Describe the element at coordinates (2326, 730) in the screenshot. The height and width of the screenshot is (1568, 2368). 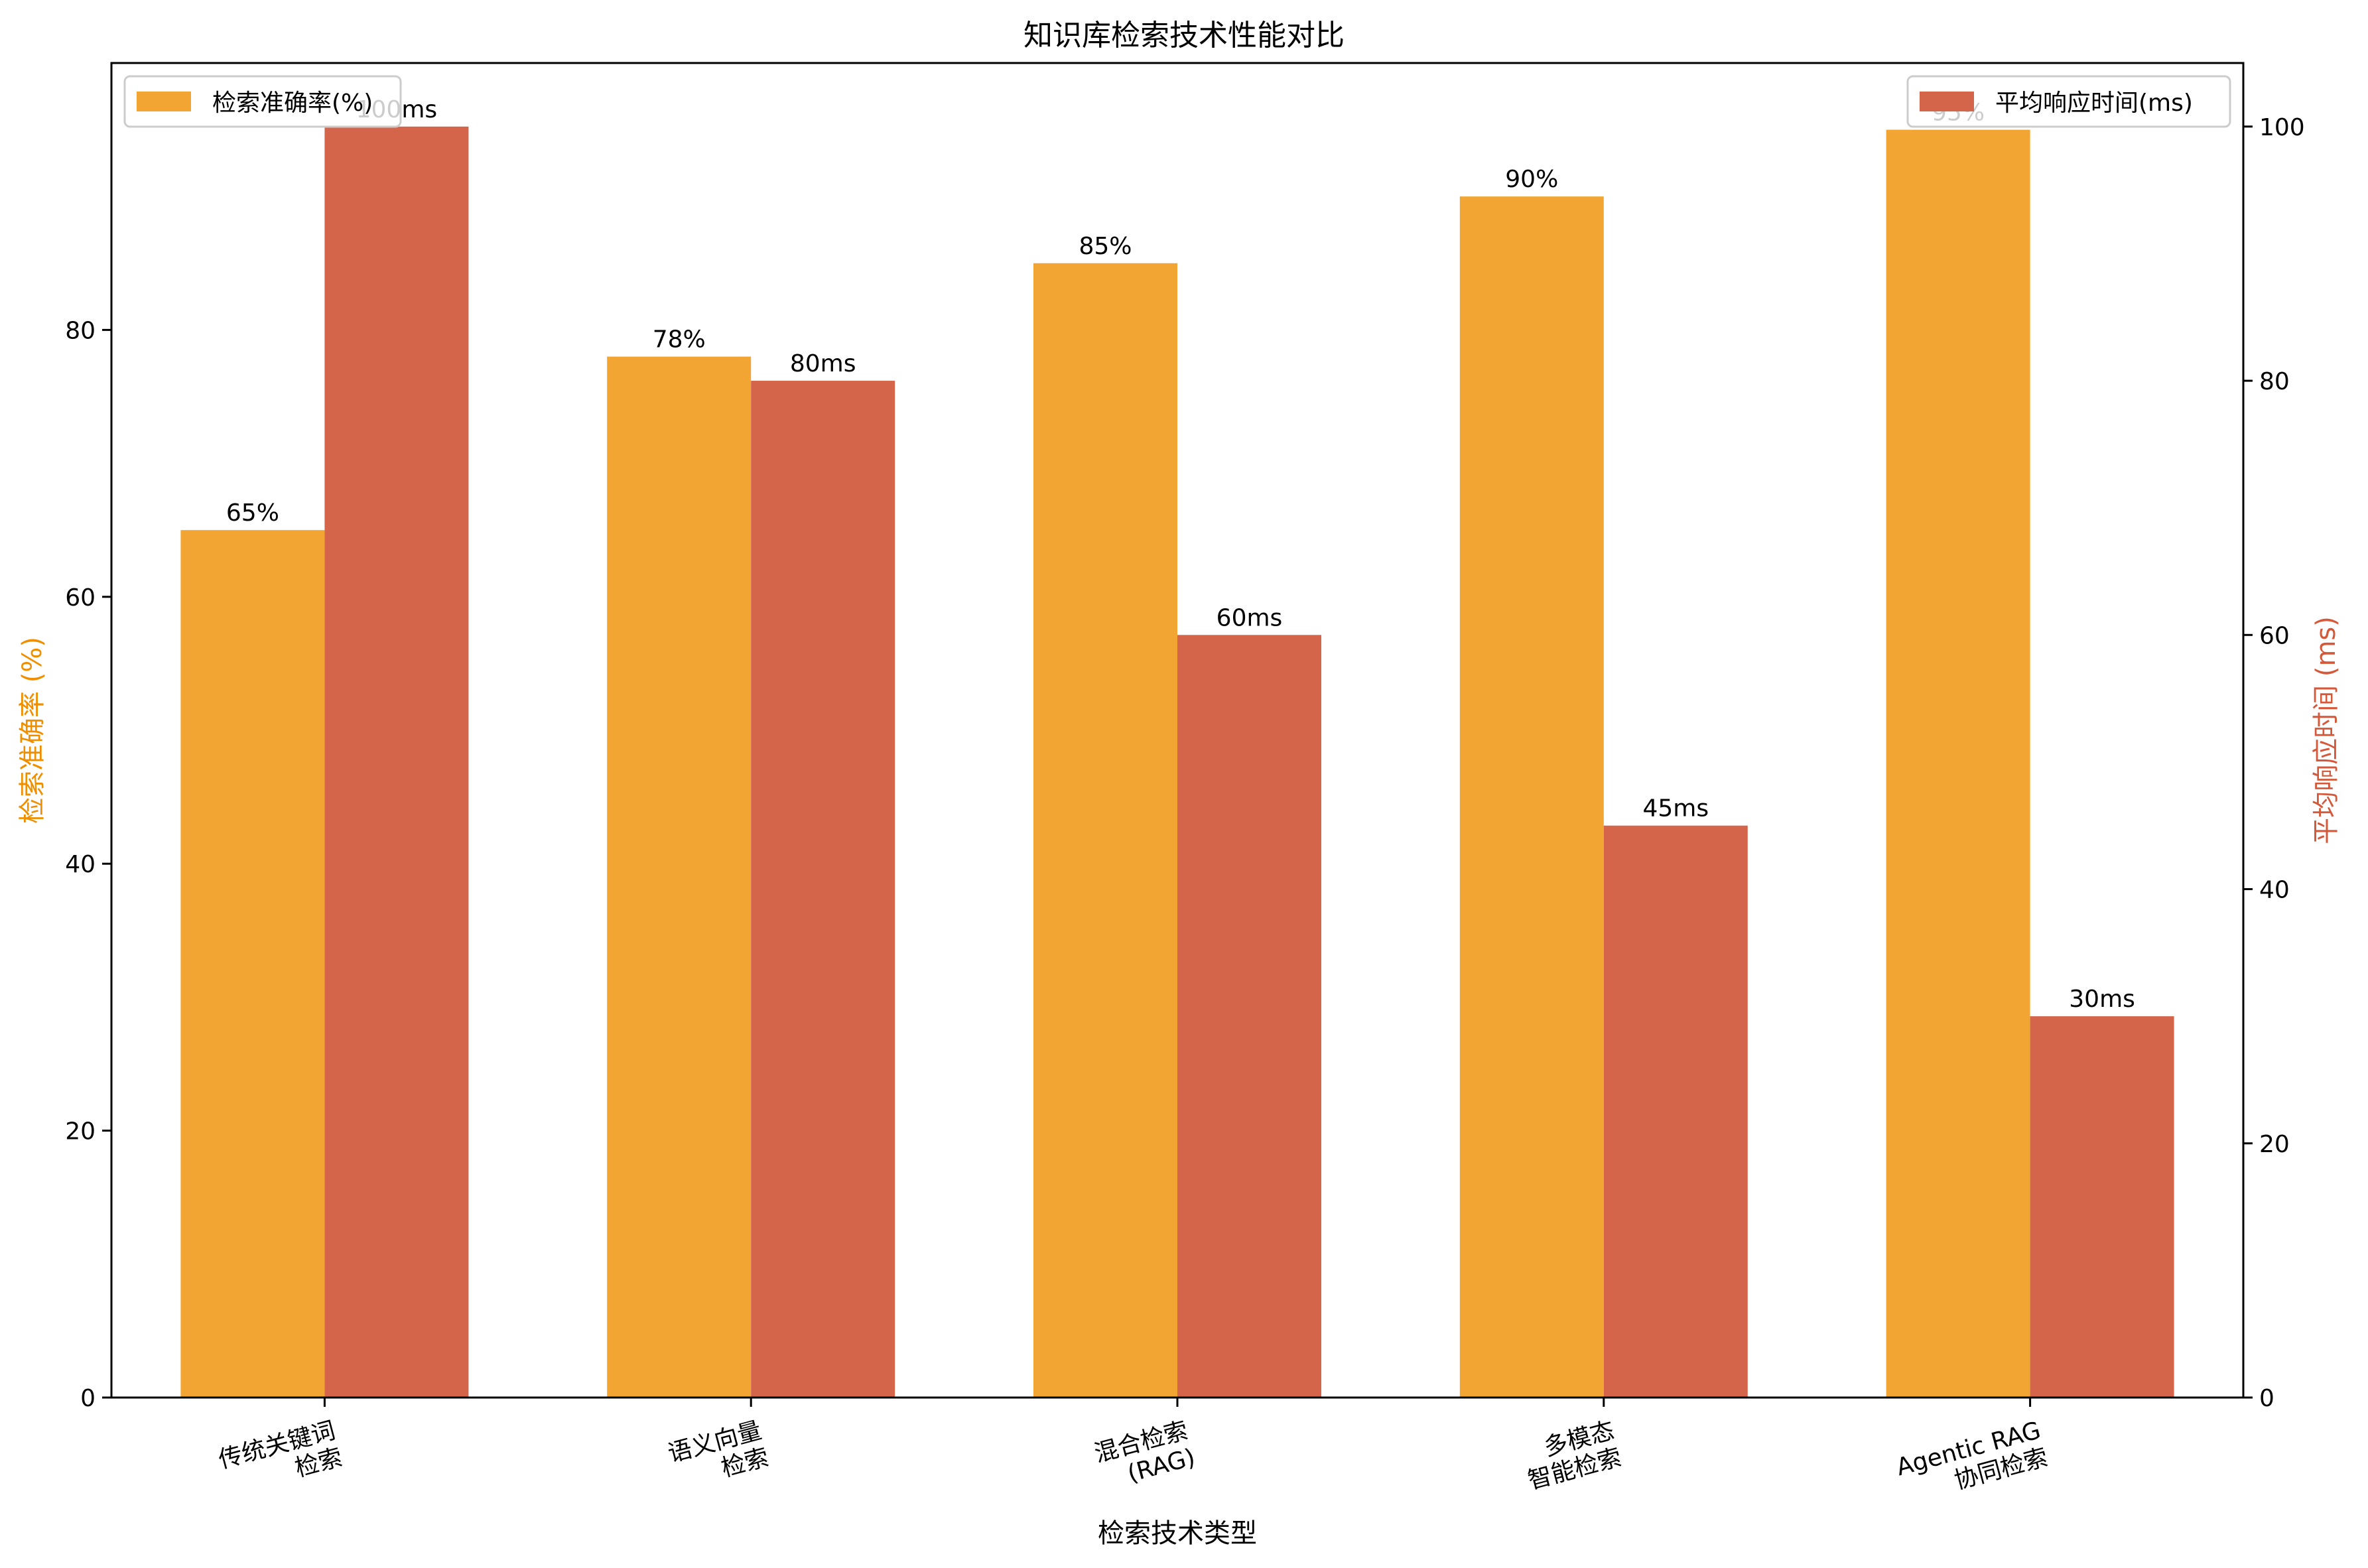
I see `right-axis-label: 平均响应时间 (ms)` at that location.